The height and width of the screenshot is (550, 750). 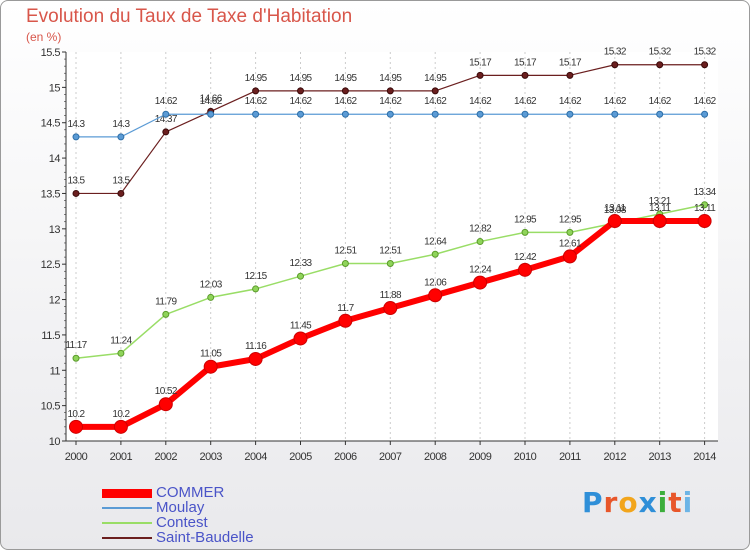 What do you see at coordinates (705, 192) in the screenshot?
I see `data-label-contest: 13.34` at bounding box center [705, 192].